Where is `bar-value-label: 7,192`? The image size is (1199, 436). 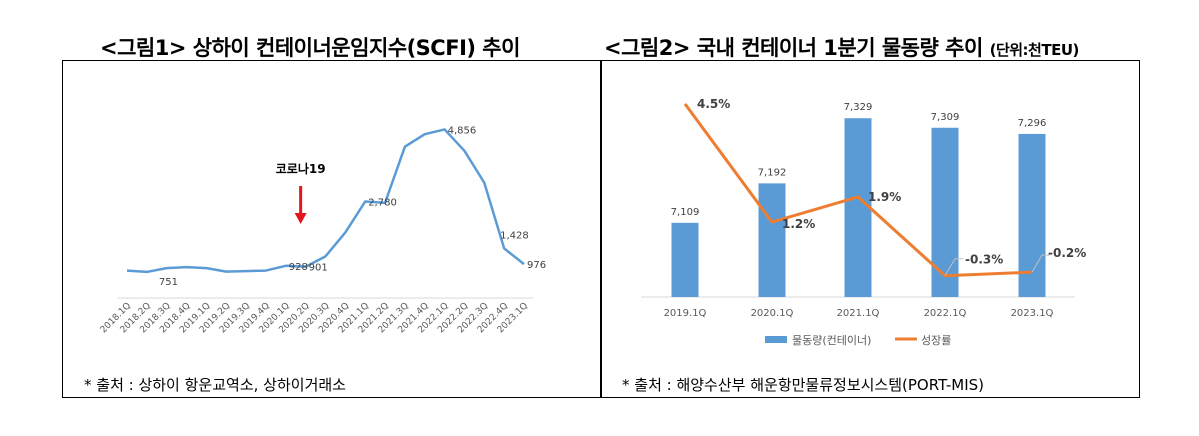
bar-value-label: 7,192 is located at coordinates (772, 172).